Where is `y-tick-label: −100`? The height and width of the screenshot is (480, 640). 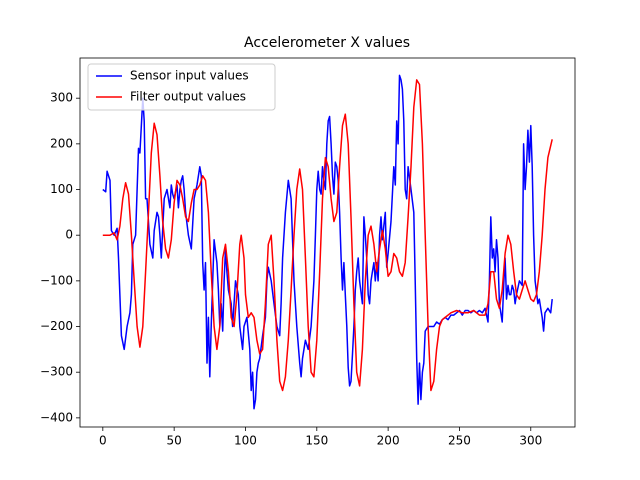 y-tick-label: −100 is located at coordinates (56, 280).